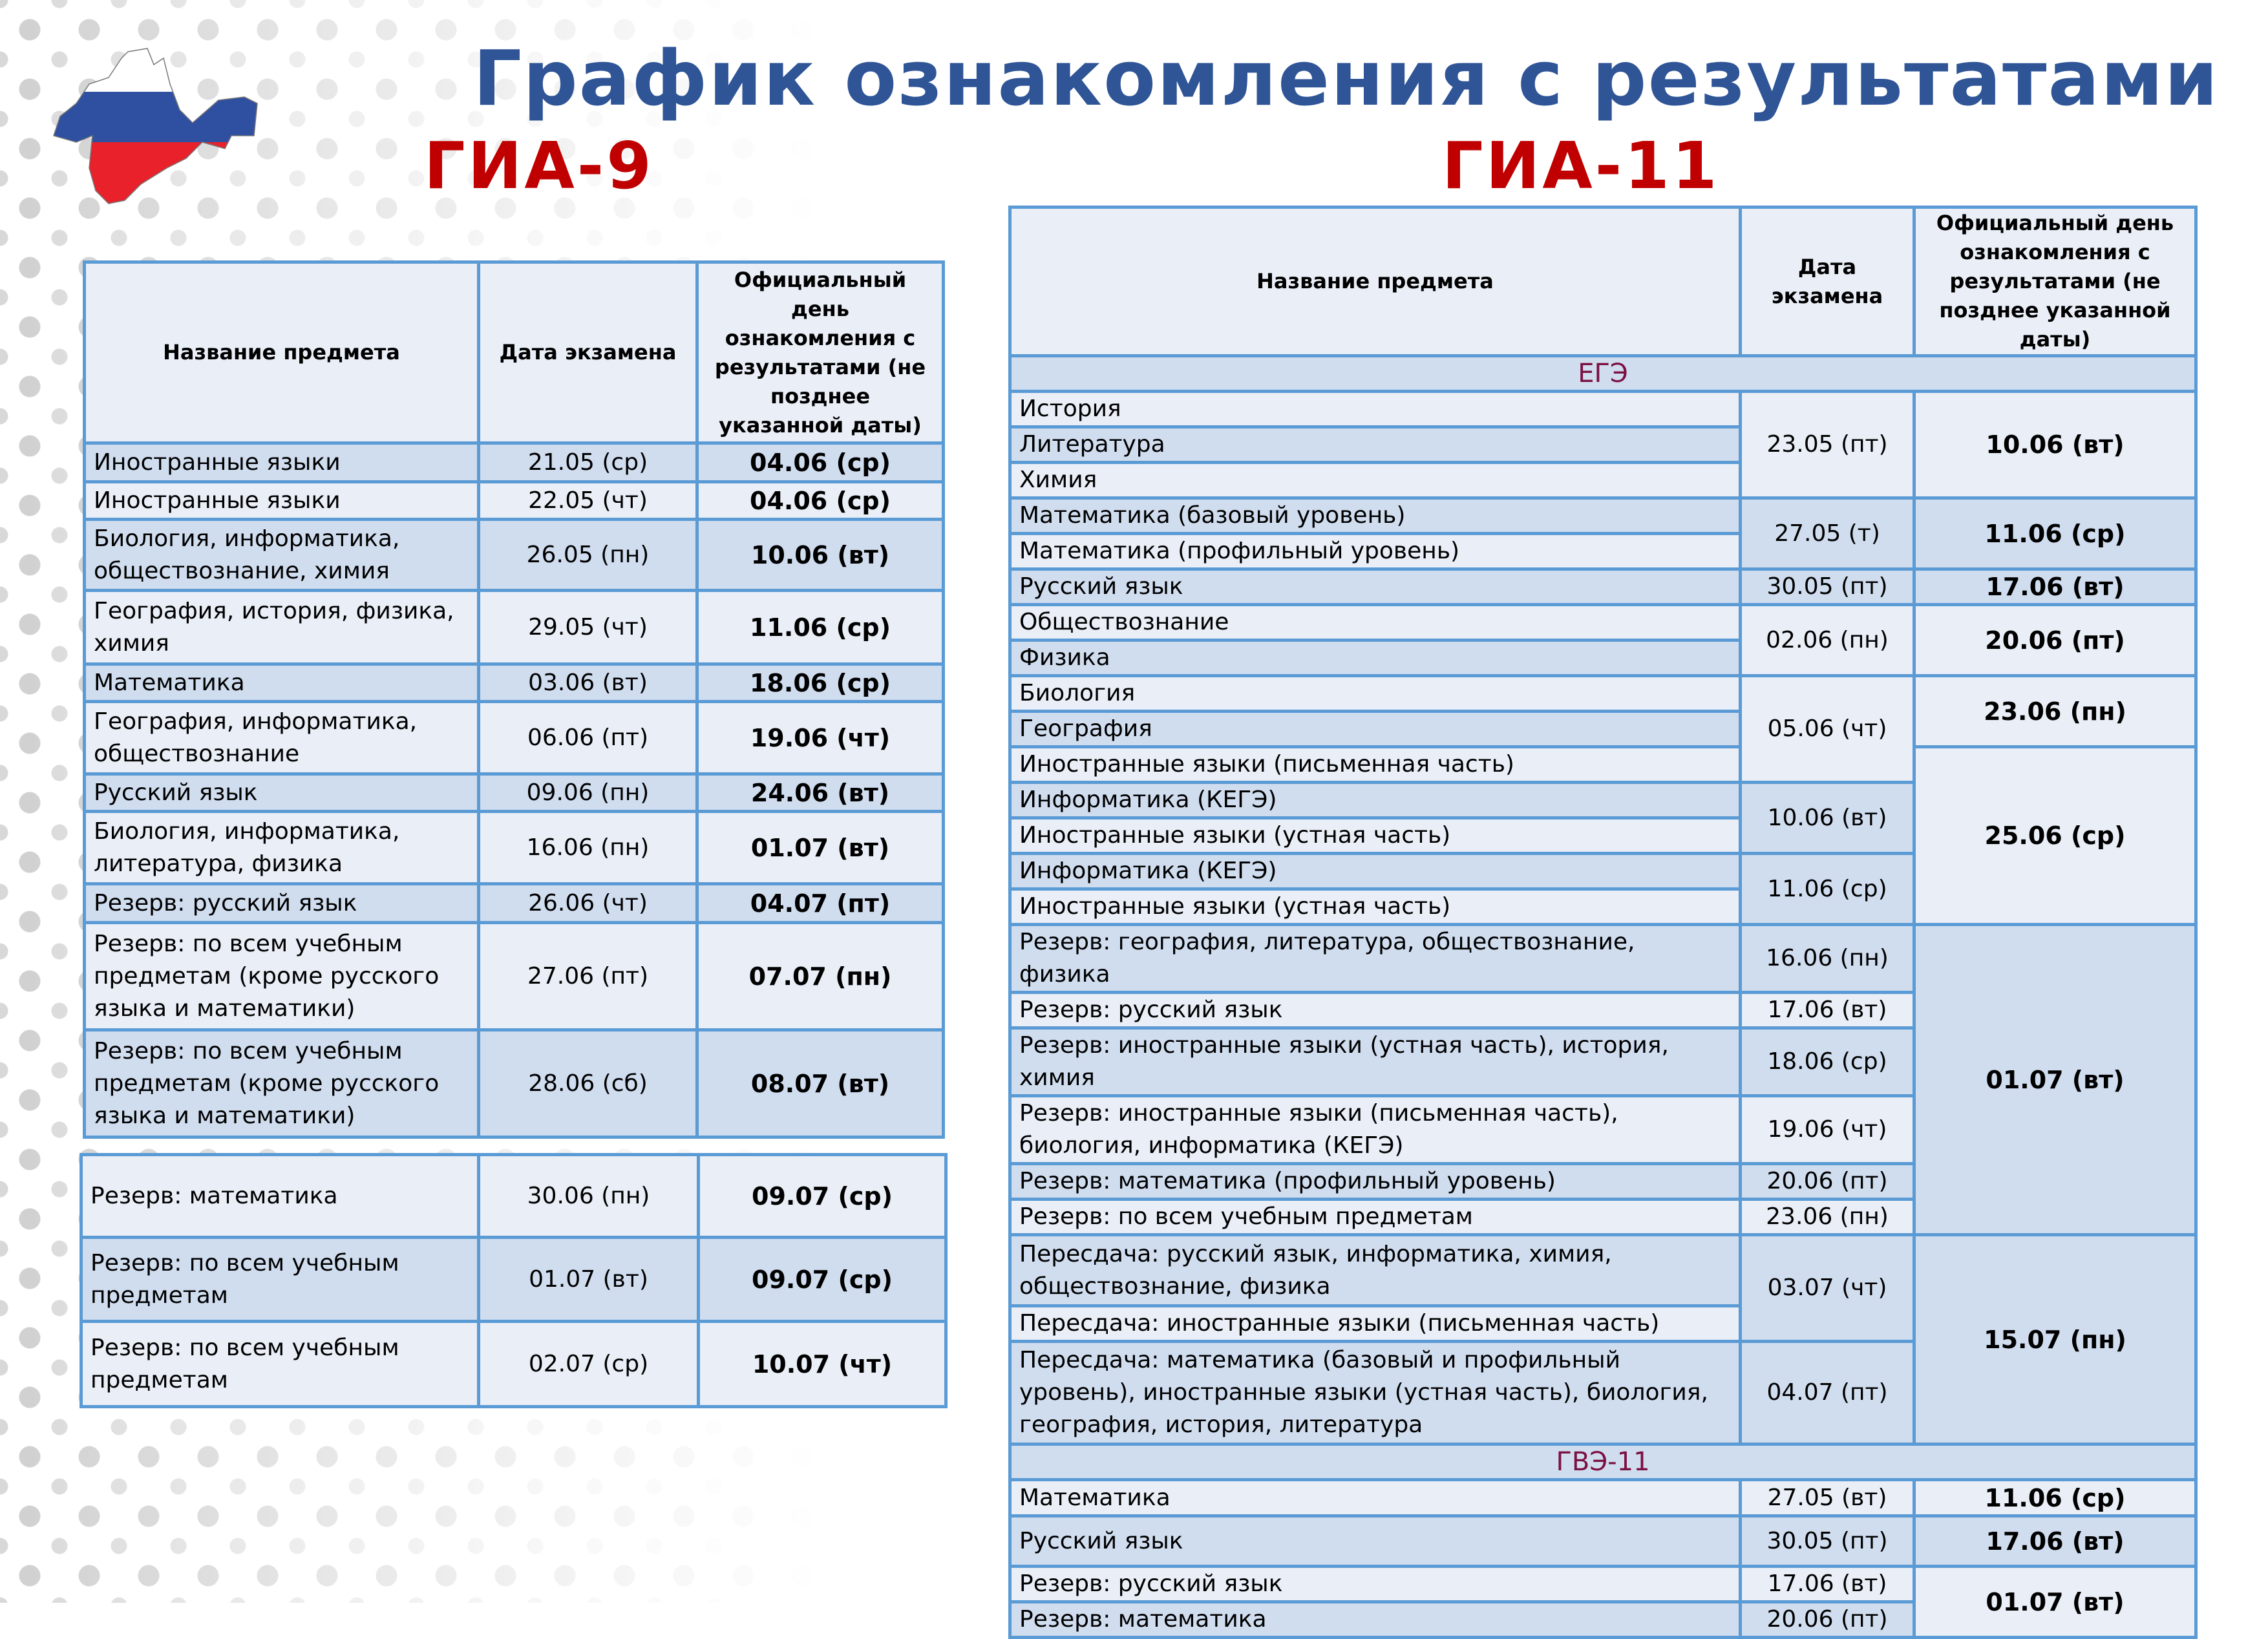 This screenshot has height=1639, width=2268. Describe the element at coordinates (1602, 729) in the screenshot. I see `table-row: География` at that location.